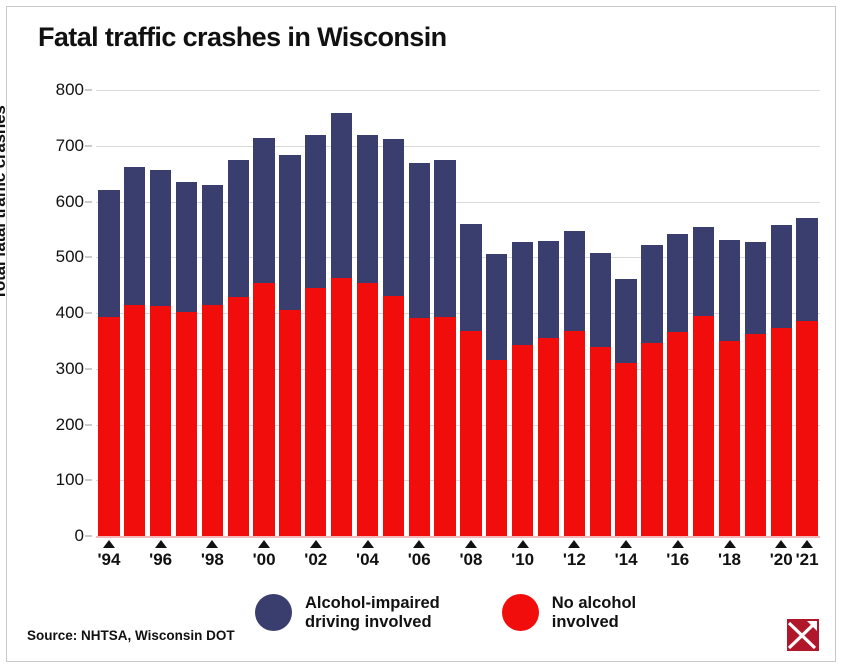 This screenshot has height=668, width=842. Describe the element at coordinates (69, 89) in the screenshot. I see `y-axis-tick-label: 800` at that location.